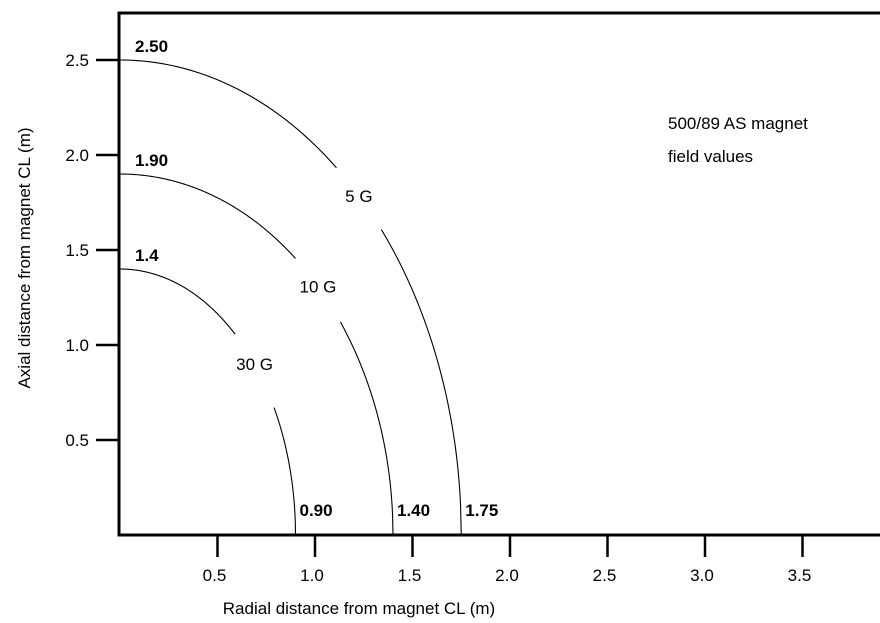  I want to click on axial-intercept-label: 1.4, so click(147, 255).